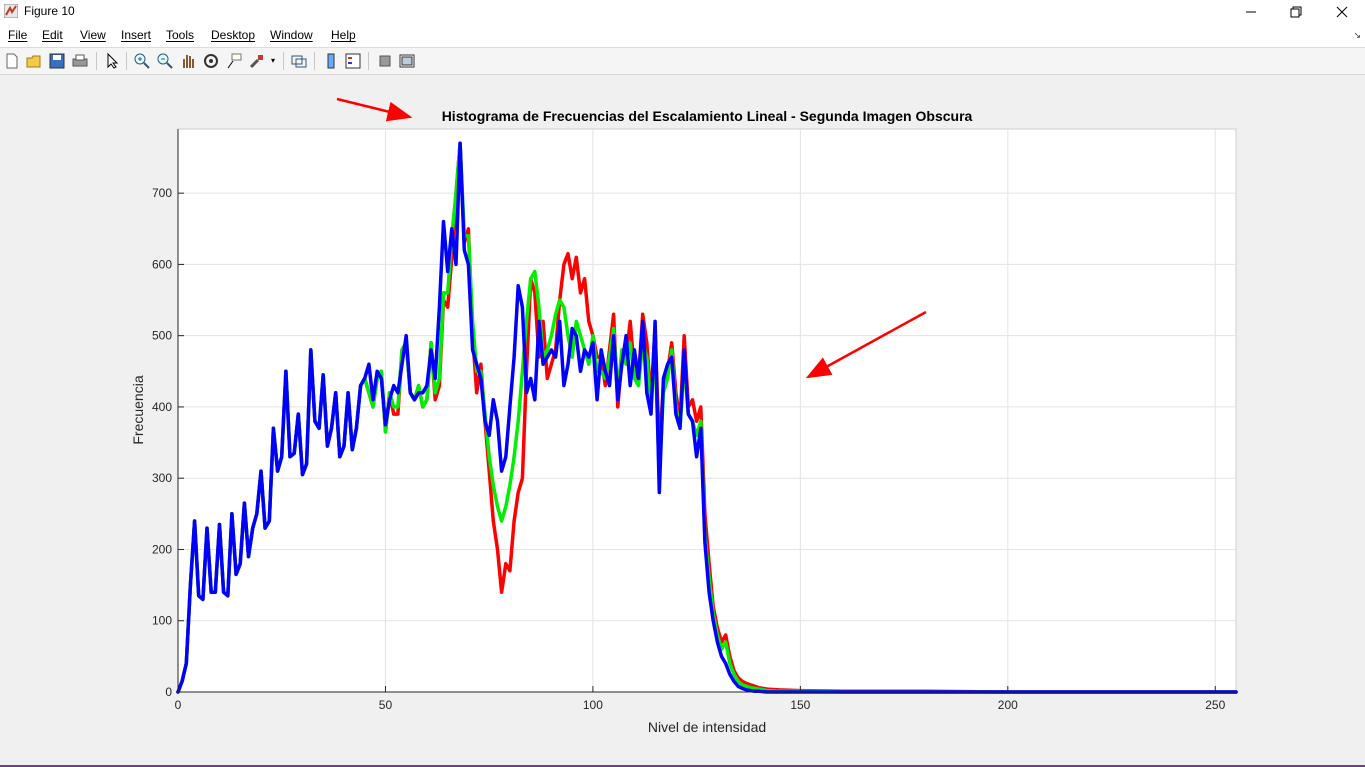 The image size is (1365, 767). Describe the element at coordinates (866, 344) in the screenshot. I see `arrow-to-plot-area` at that location.